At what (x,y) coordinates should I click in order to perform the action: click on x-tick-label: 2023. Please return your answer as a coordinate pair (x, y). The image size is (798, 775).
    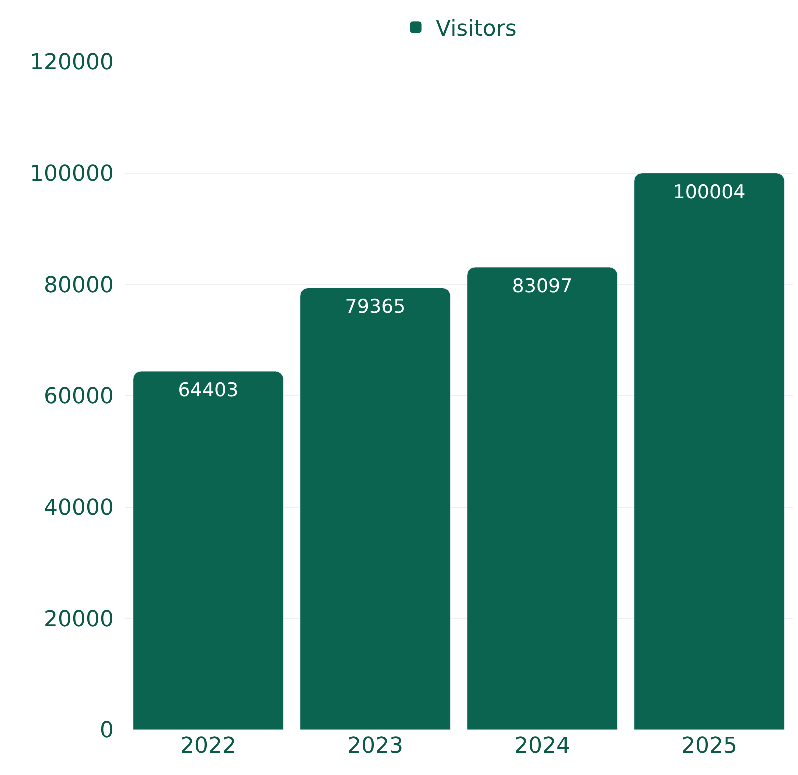
    Looking at the image, I should click on (376, 746).